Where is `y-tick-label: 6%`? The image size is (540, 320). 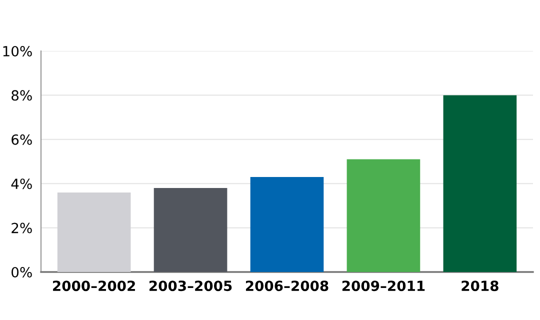
y-tick-label: 6% is located at coordinates (22, 139).